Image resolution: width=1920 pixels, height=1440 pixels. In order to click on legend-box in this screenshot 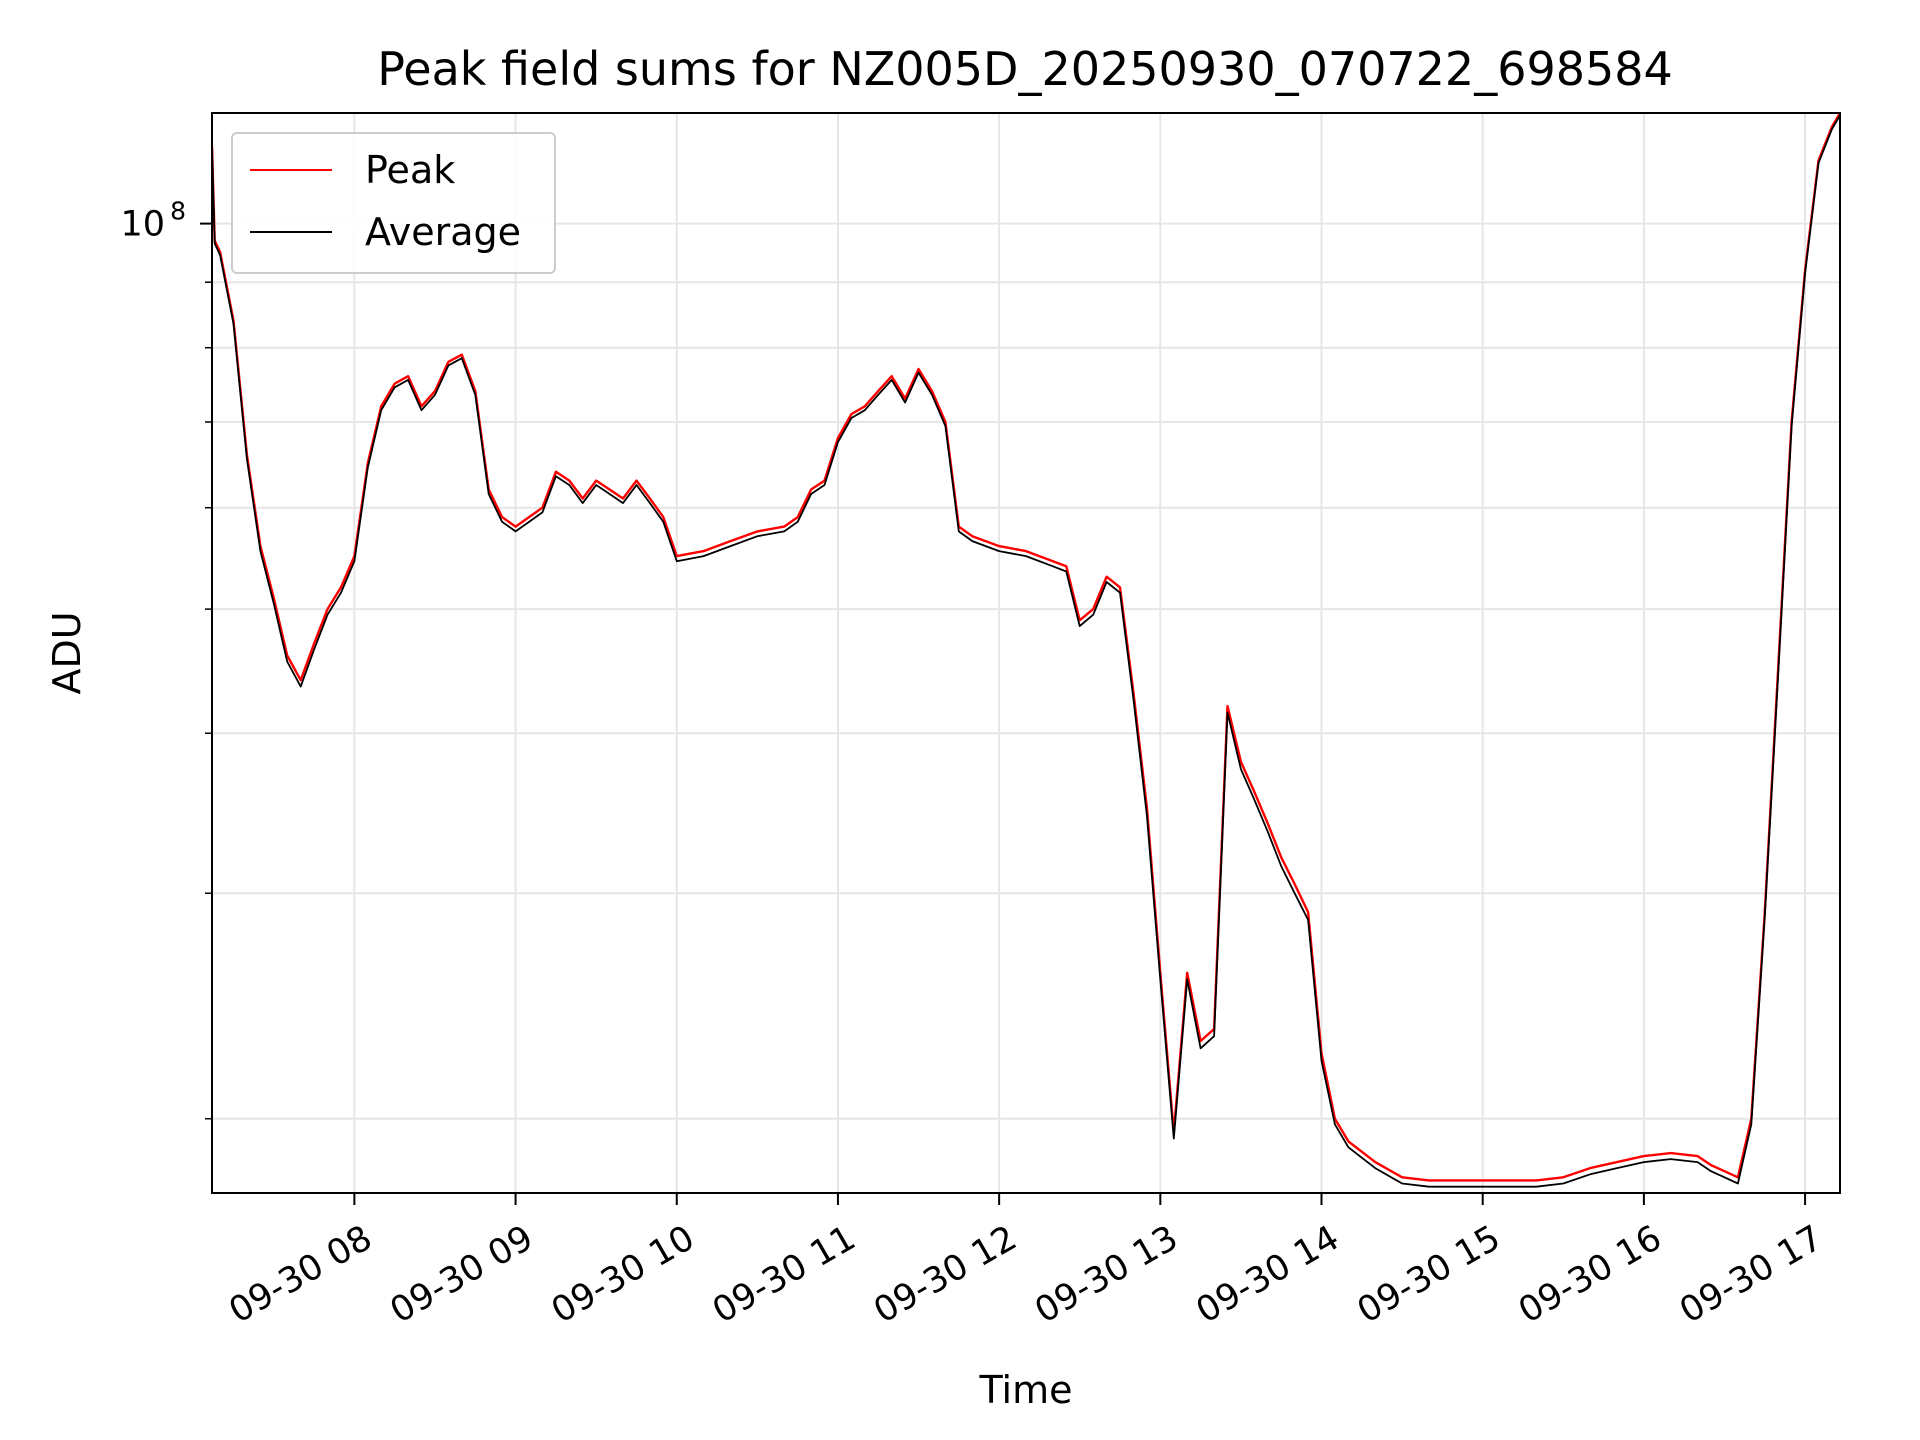, I will do `click(393, 203)`.